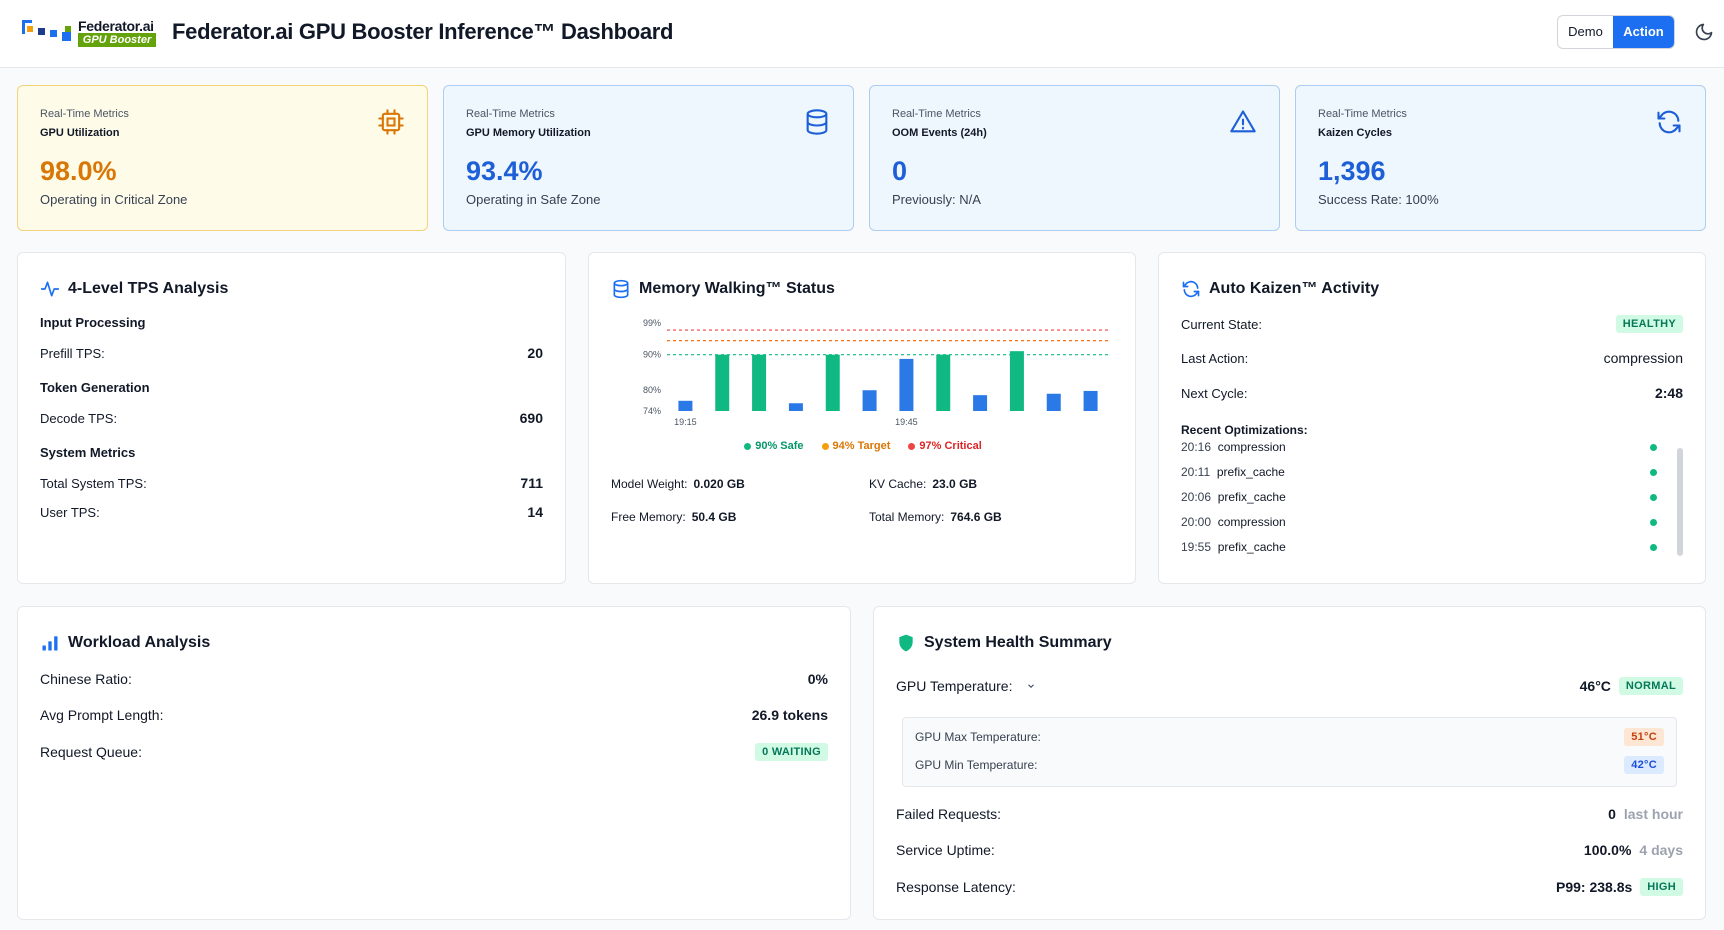 The width and height of the screenshot is (1724, 930). I want to click on list-item: 20:00 compression, so click(1419, 522).